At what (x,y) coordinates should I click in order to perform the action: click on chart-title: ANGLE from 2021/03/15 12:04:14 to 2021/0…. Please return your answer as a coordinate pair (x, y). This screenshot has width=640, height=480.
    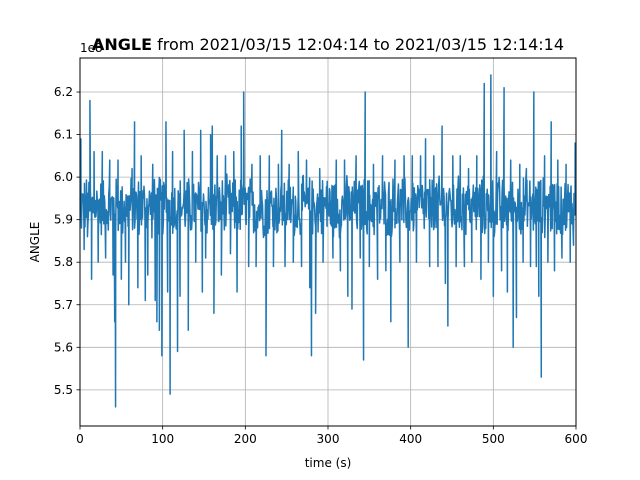
    Looking at the image, I should click on (328, 44).